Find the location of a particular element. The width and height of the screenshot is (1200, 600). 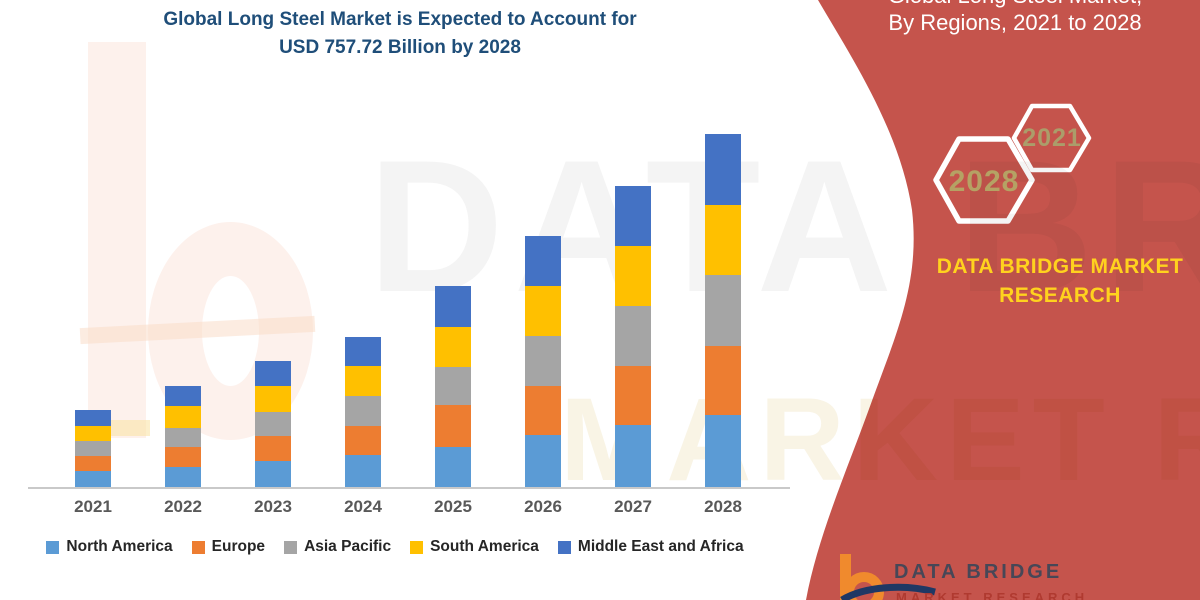

bar-segment-2023-middle-east-and-africa is located at coordinates (273, 374).